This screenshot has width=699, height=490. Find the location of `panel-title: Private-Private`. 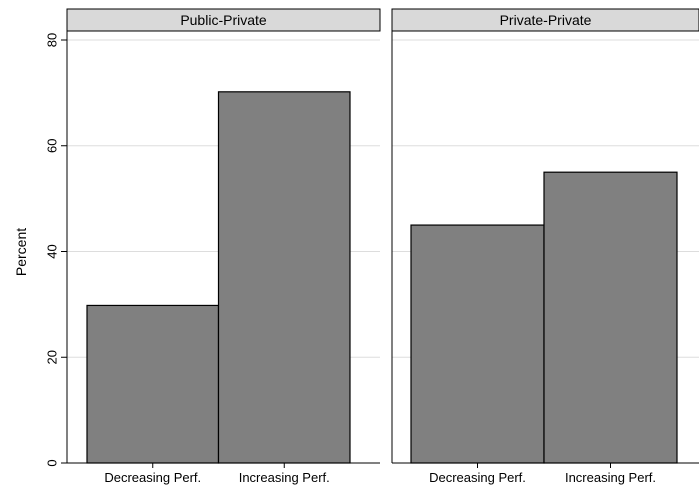

panel-title: Private-Private is located at coordinates (546, 20).